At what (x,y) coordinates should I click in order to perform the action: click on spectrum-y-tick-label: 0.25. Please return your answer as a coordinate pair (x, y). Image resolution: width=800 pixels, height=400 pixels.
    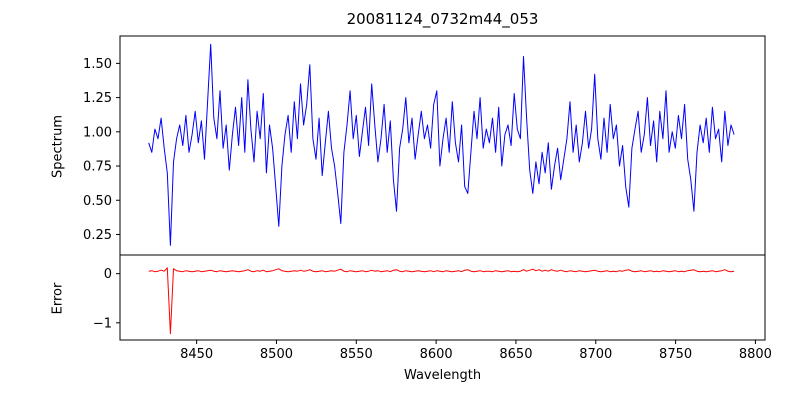
    Looking at the image, I should click on (97, 235).